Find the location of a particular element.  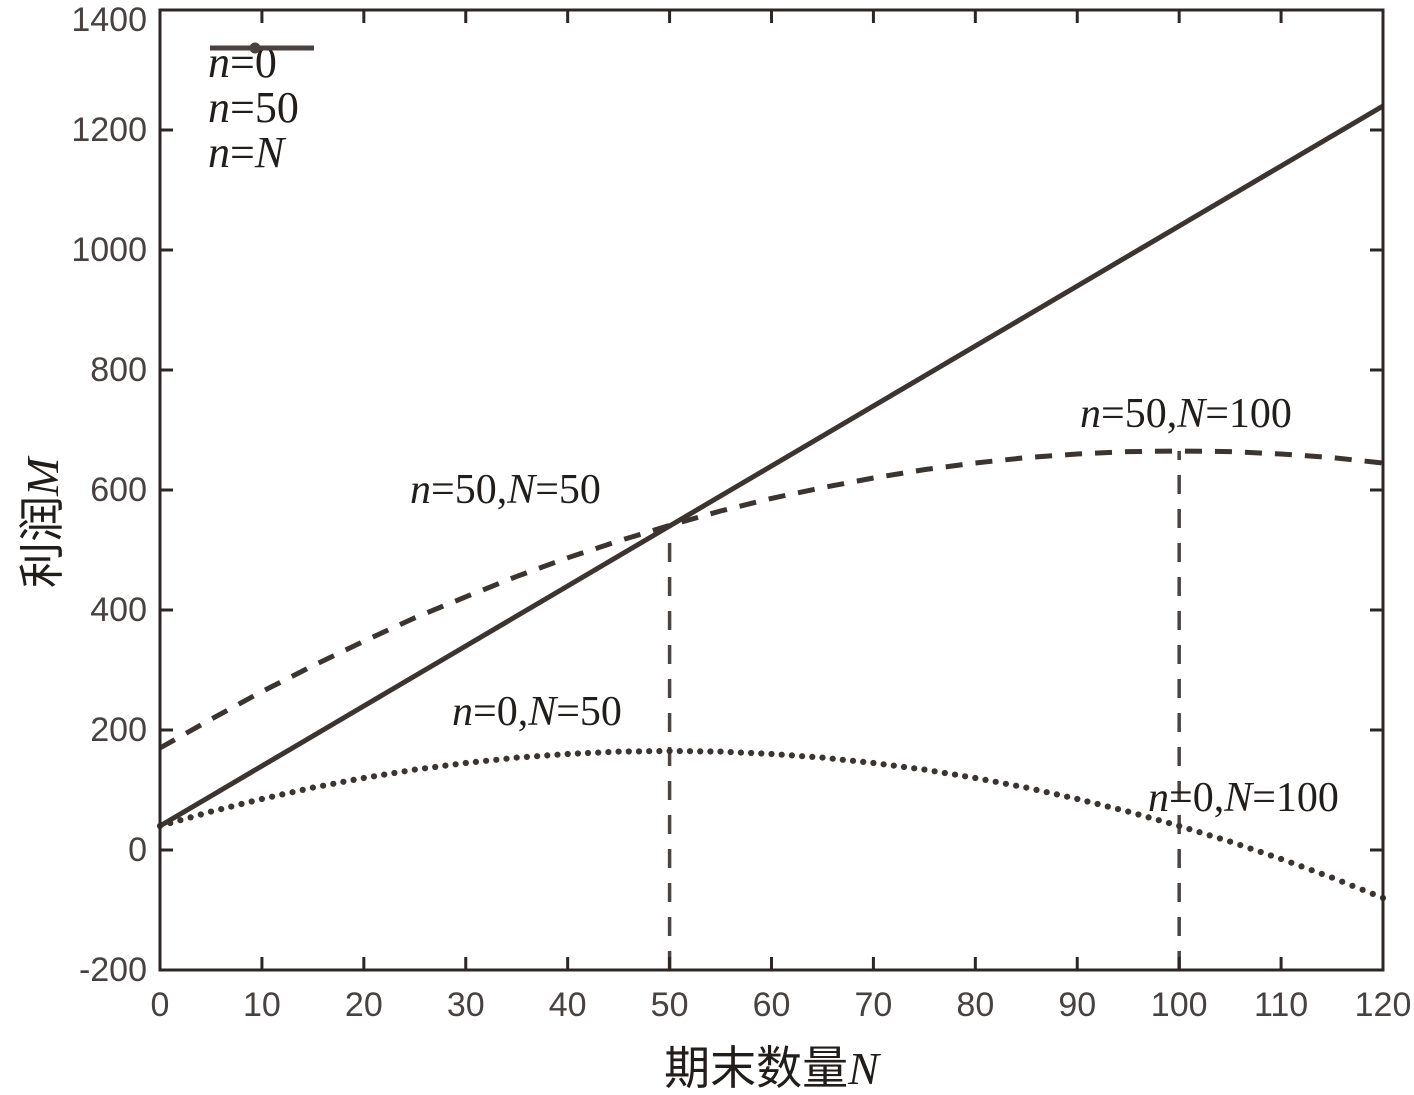

x-tick-label: 10 is located at coordinates (261, 1005).